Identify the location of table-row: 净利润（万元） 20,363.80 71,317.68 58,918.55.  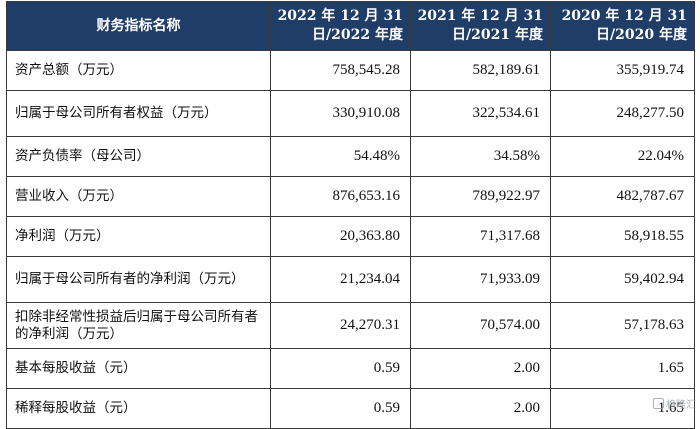
(350, 236).